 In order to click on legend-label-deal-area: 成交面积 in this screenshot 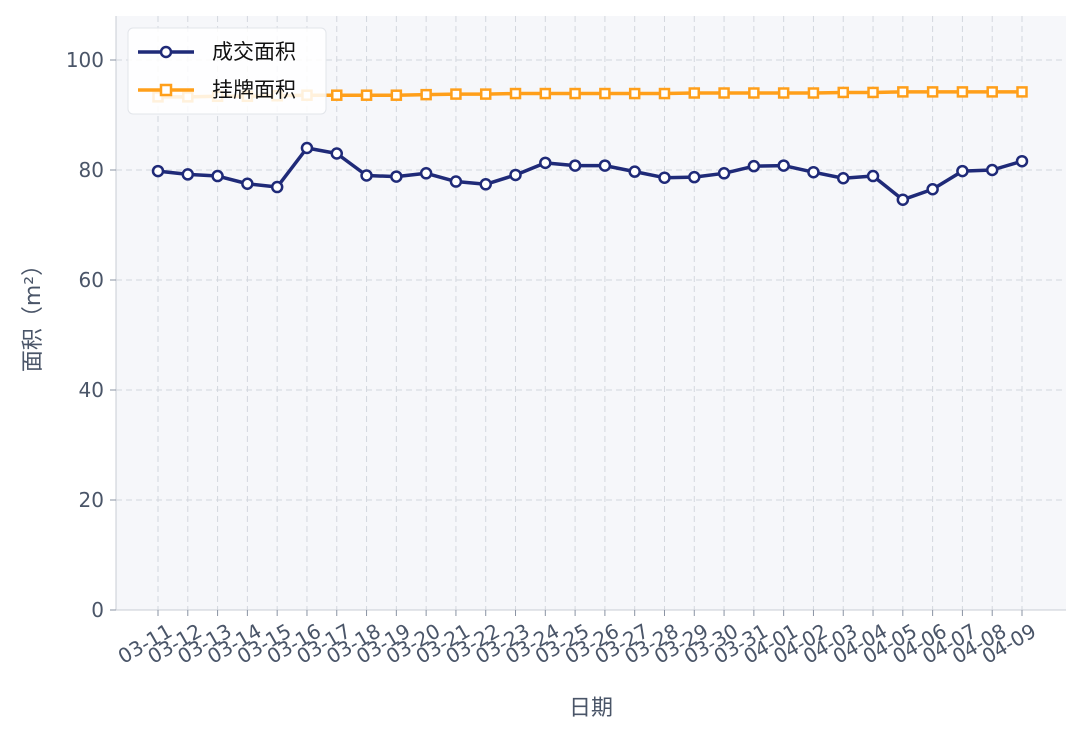, I will do `click(254, 52)`.